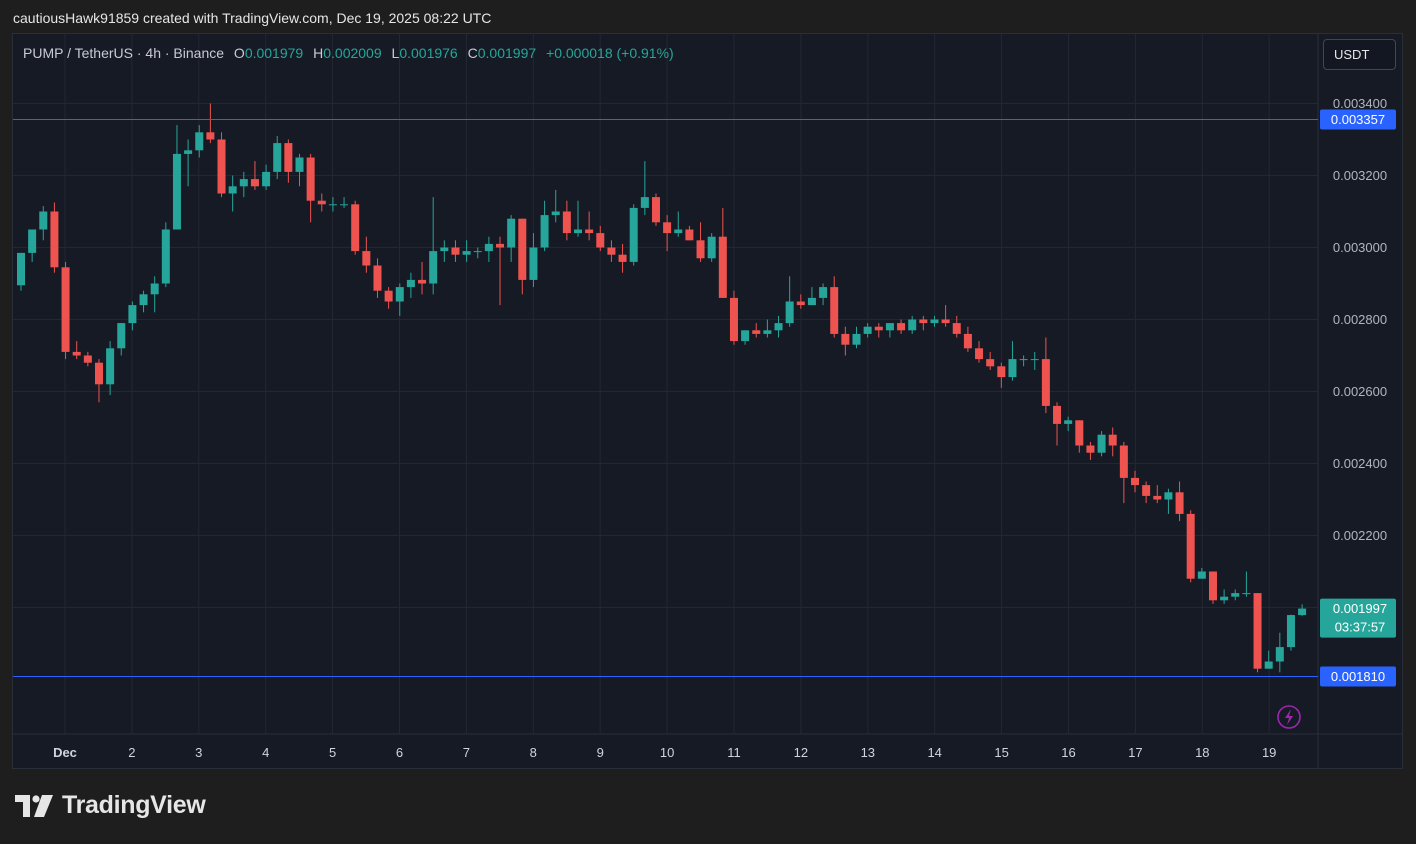 This screenshot has width=1416, height=844. What do you see at coordinates (110, 805) in the screenshot?
I see `tradingview-logo: TradingView` at bounding box center [110, 805].